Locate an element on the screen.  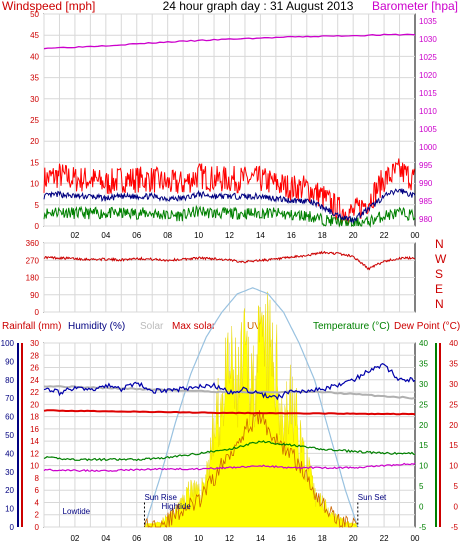
y-tick-label: 8 is located at coordinates (37, 478).